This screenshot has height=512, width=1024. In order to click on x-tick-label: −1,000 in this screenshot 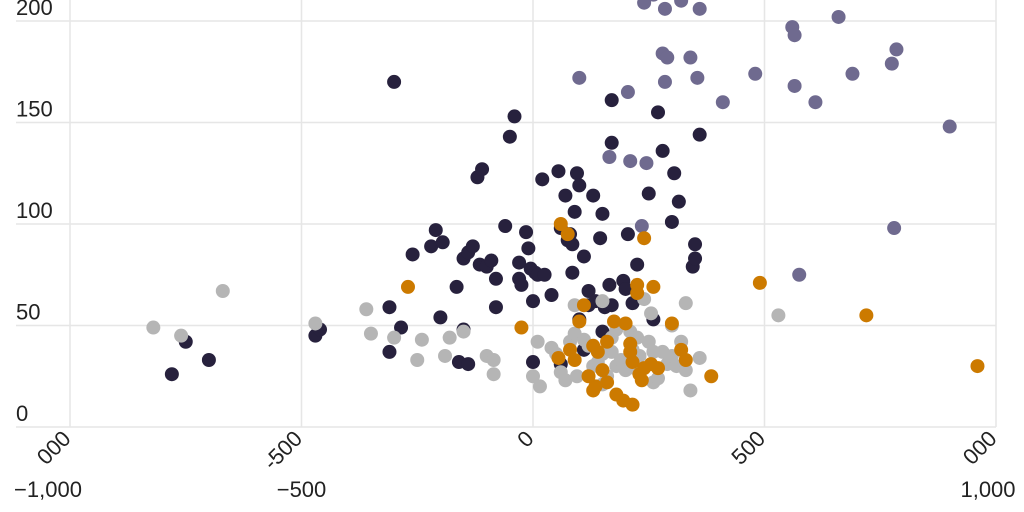, I will do `click(48, 489)`.